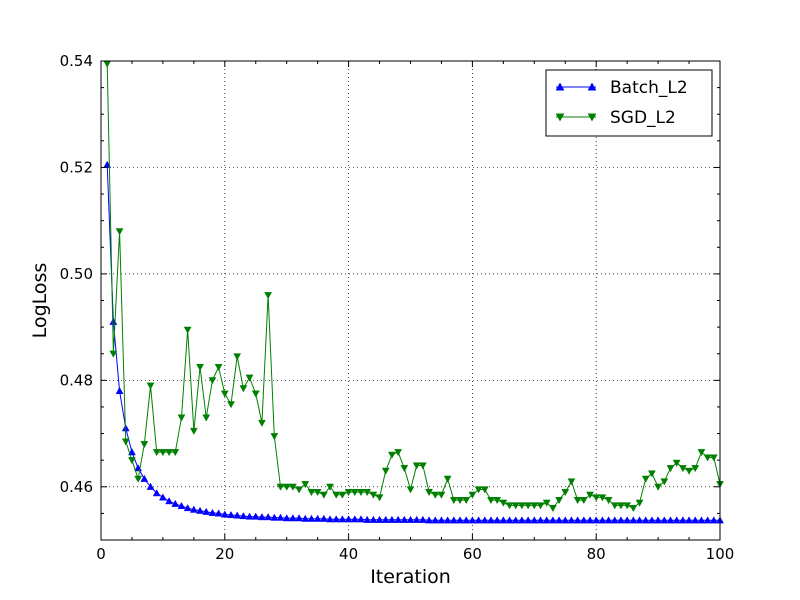 This screenshot has height=600, width=800. I want to click on legend-box, so click(629, 103).